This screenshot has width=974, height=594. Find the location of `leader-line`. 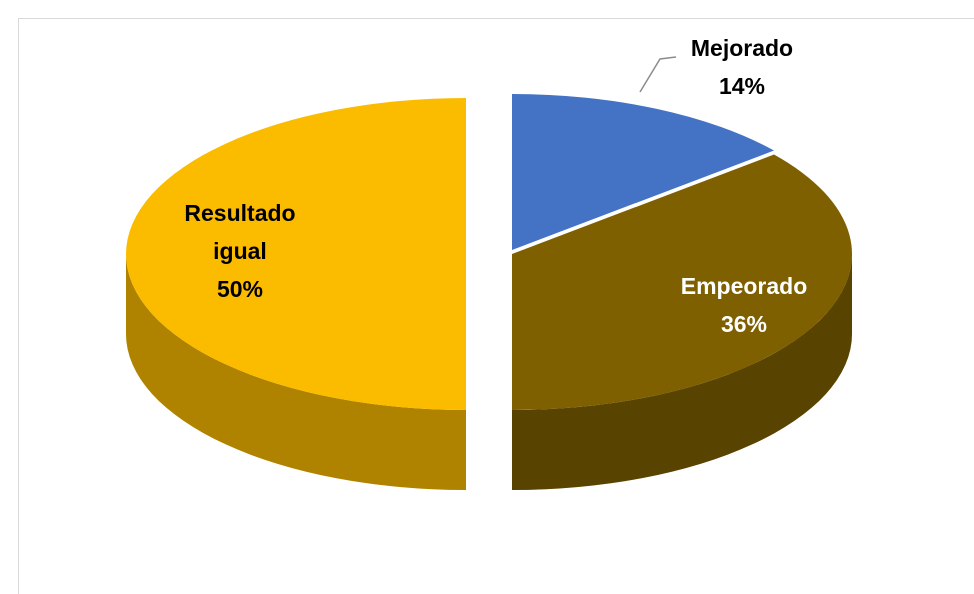

leader-line is located at coordinates (658, 74).